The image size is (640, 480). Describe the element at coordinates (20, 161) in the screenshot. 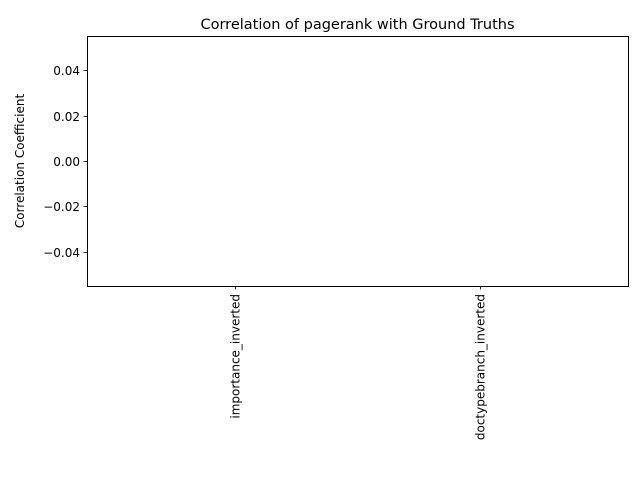

I see `y-axis-label: Correlation Coefficient` at that location.